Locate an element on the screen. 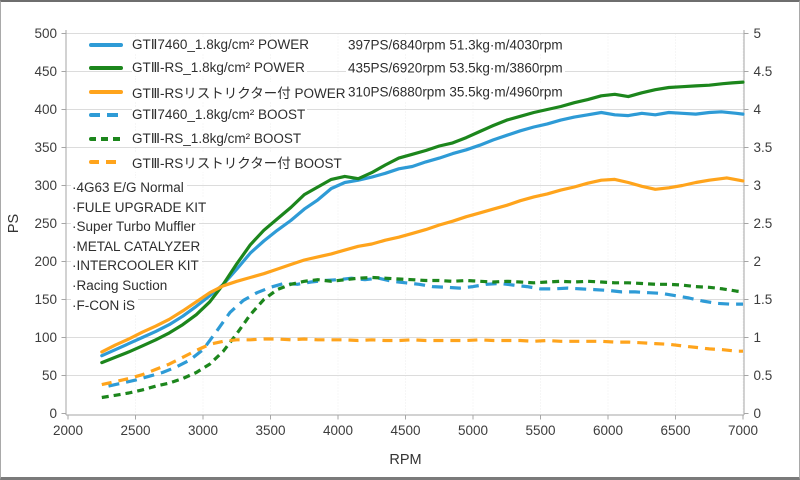  legend-stats: 435PS/6920rpm 53.5kg·m/3860rpm is located at coordinates (455, 68).